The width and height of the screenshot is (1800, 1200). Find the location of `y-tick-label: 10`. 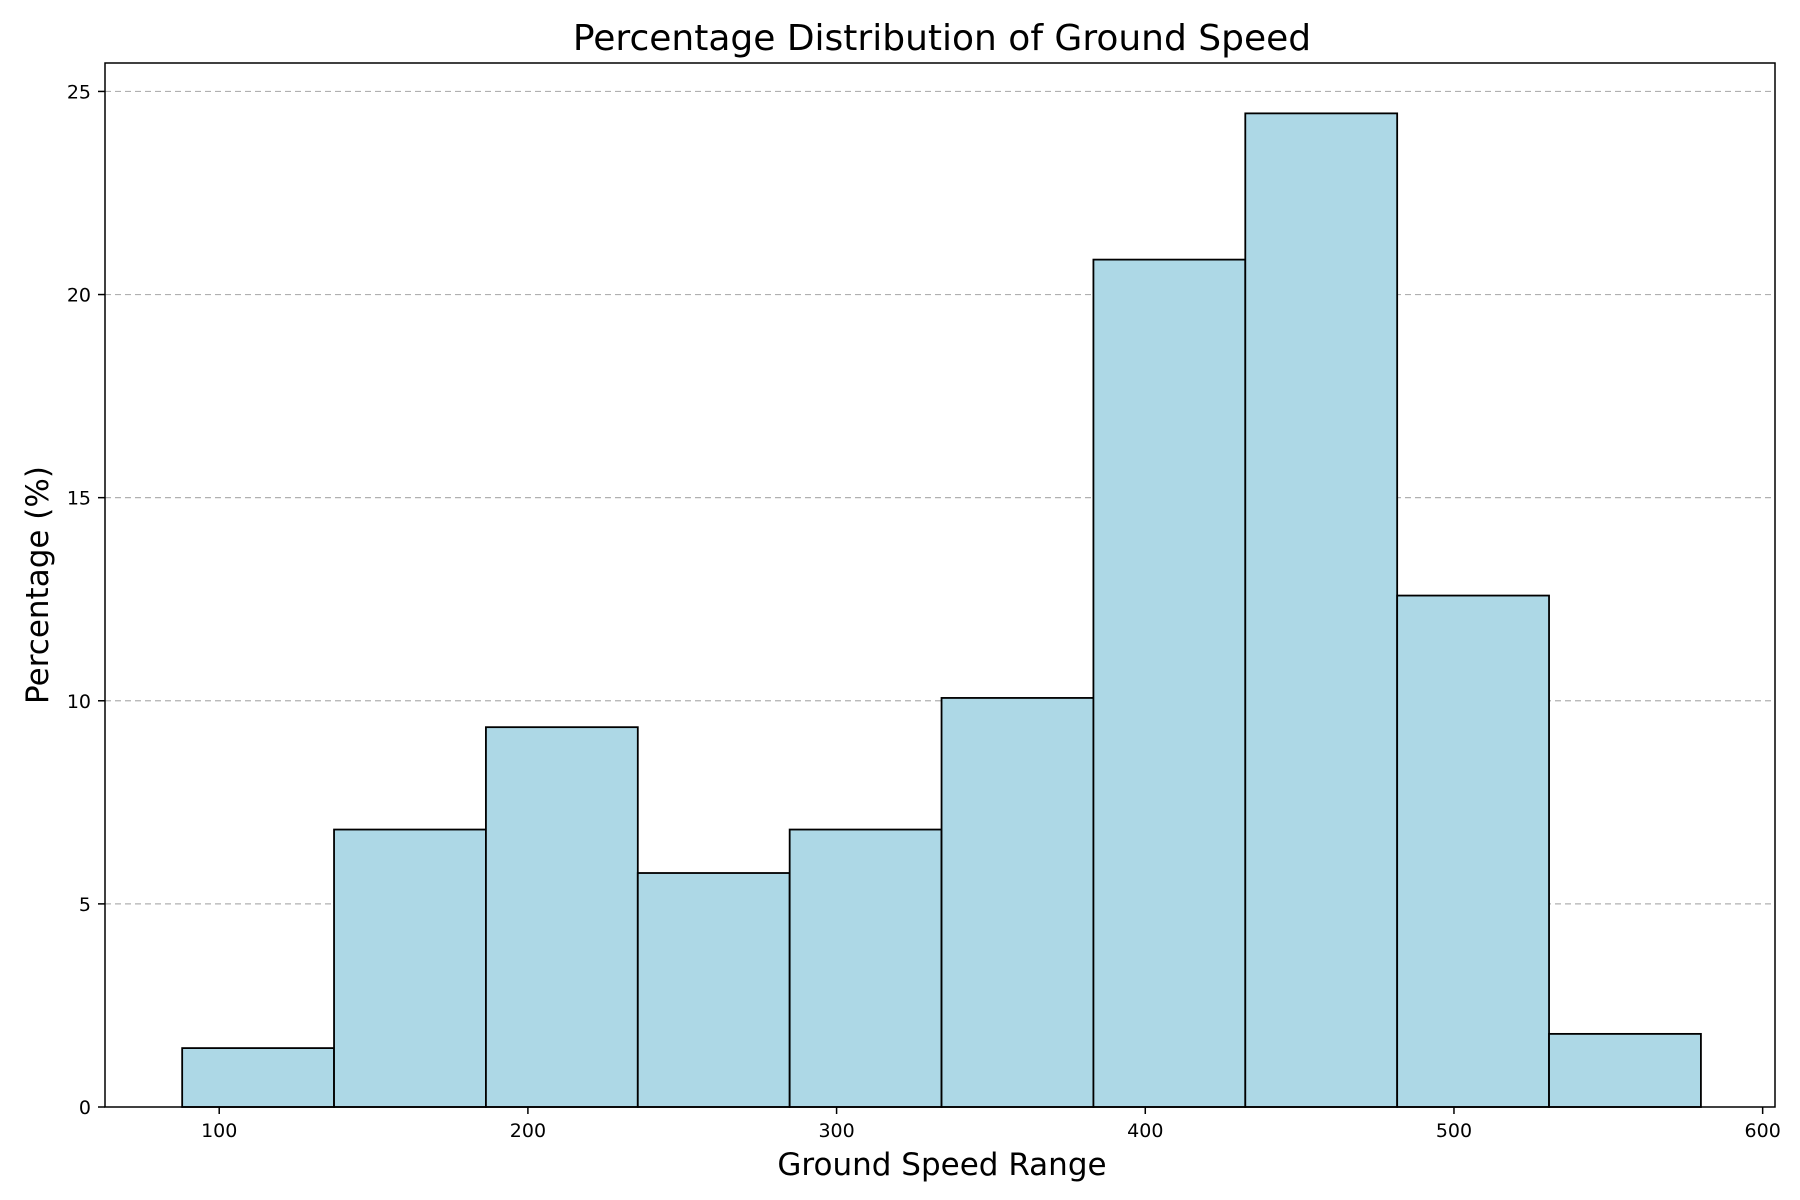

y-tick-label: 10 is located at coordinates (79, 702).